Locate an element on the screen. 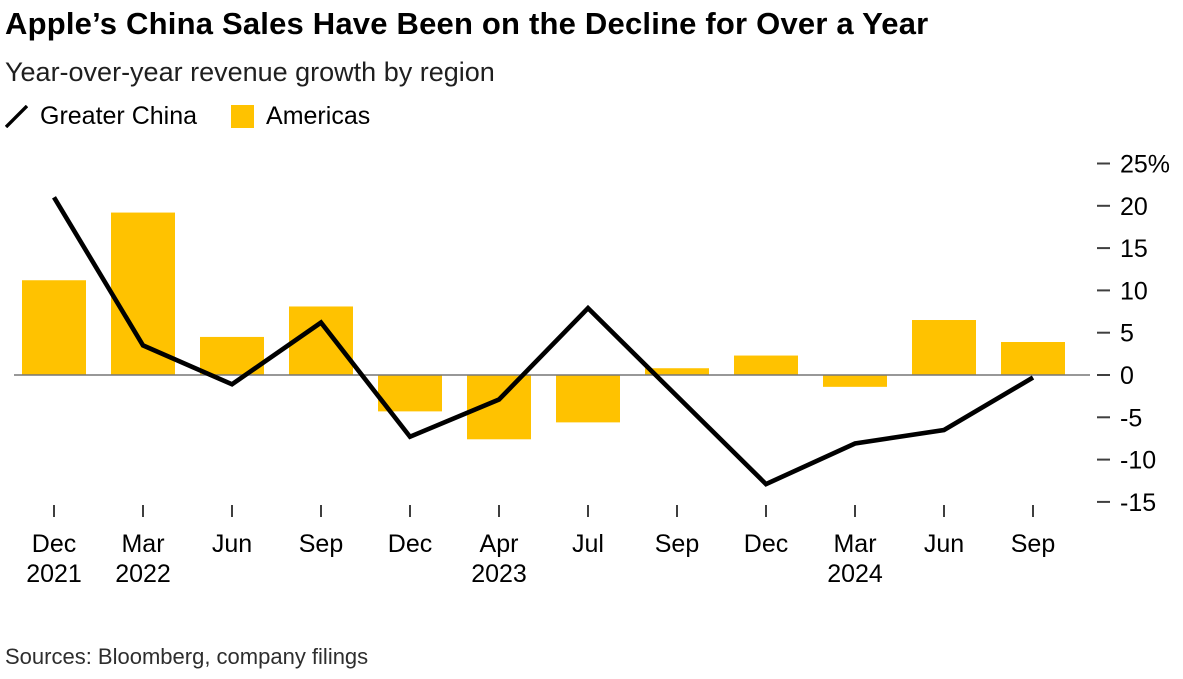 This screenshot has height=679, width=1183. chart-subtitle: Year-over-year revenue growth by region is located at coordinates (250, 72).